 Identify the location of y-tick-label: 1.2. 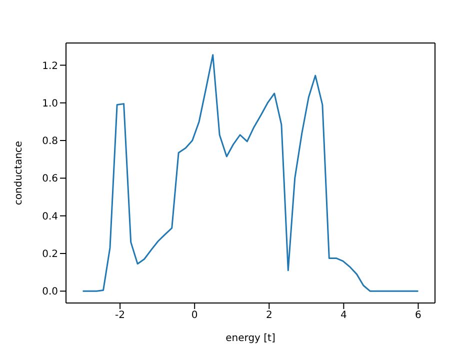
(50, 66).